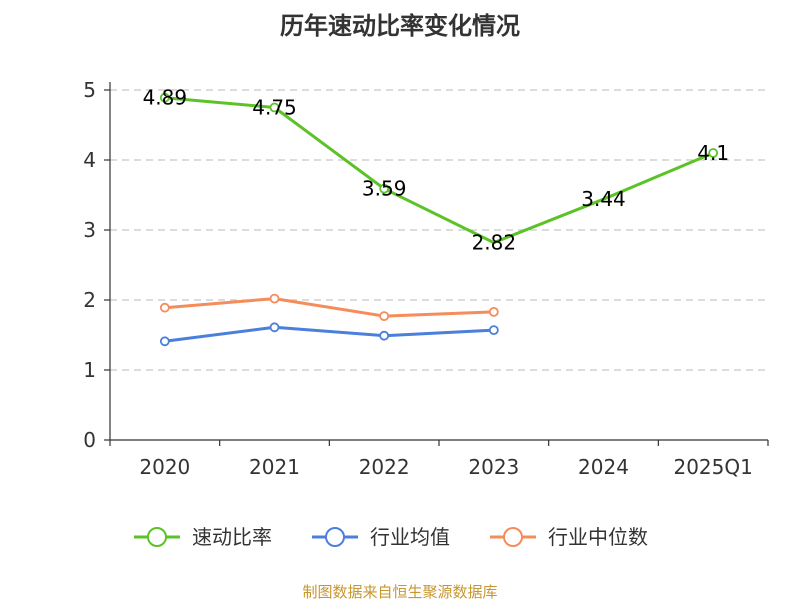 The width and height of the screenshot is (800, 600). I want to click on data-label: 3.59, so click(384, 189).